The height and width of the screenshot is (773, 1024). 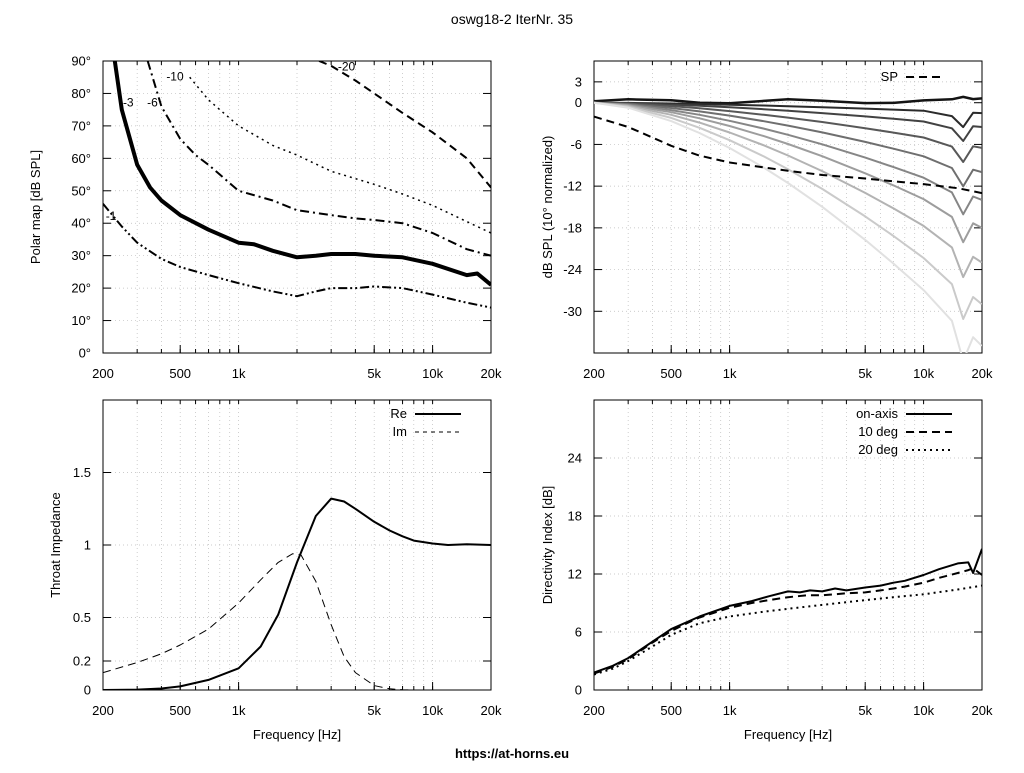 I want to click on y-tick-label: 12, so click(x=575, y=574).